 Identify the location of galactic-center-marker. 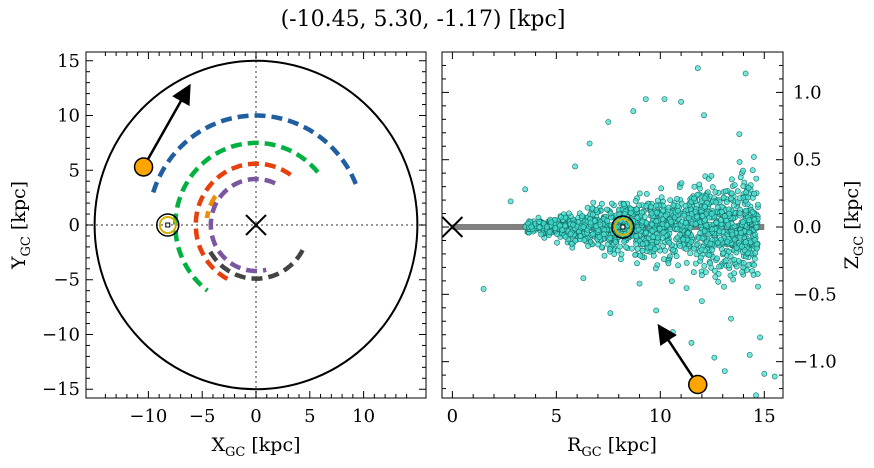
(256, 225).